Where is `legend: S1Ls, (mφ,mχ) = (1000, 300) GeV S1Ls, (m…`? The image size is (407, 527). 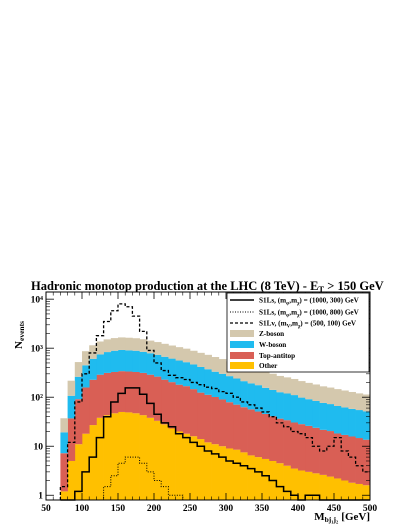
legend: S1Ls, (mφ,mχ) = (1000, 300) GeV S1Ls, (m… is located at coordinates (298, 332).